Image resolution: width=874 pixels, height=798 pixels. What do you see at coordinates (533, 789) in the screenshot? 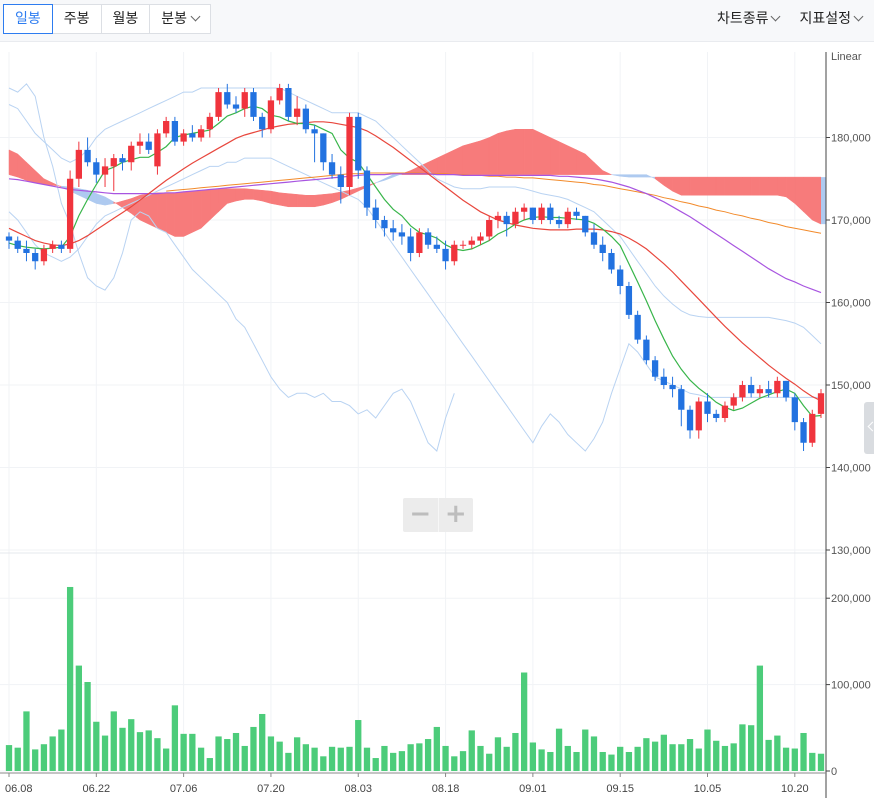
I see `date-tick-label: 09.01` at bounding box center [533, 789].